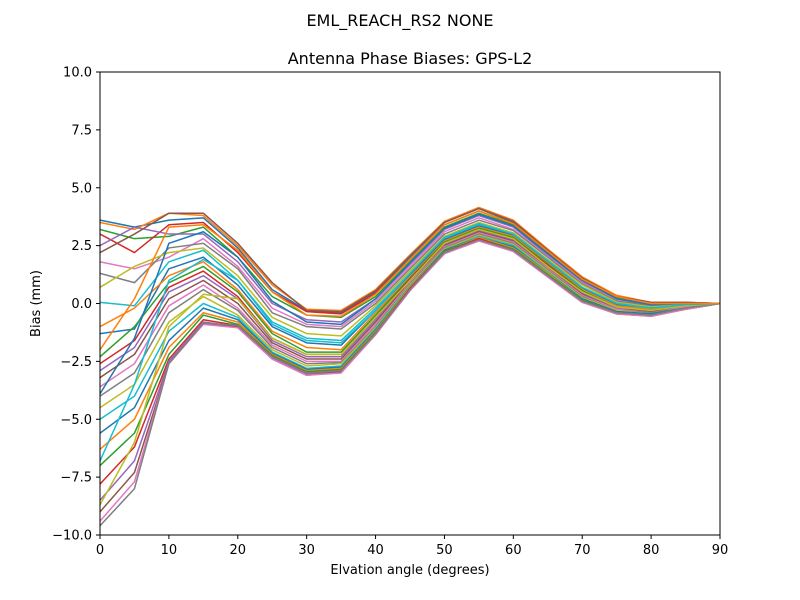 This screenshot has height=600, width=800. I want to click on y-tick-label: 2.5, so click(81, 246).